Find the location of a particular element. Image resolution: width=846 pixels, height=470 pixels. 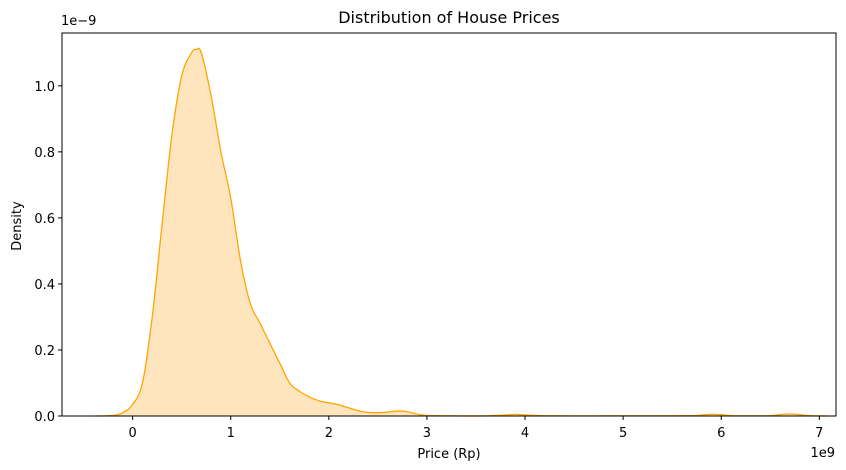

y-axis-label: Density is located at coordinates (17, 226).